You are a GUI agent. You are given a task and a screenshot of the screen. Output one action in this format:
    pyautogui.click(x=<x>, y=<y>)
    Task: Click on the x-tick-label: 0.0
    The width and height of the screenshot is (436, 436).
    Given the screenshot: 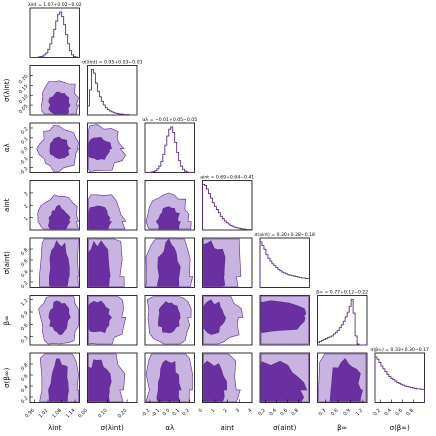 What is the action you would take?
    pyautogui.click(x=167, y=413)
    